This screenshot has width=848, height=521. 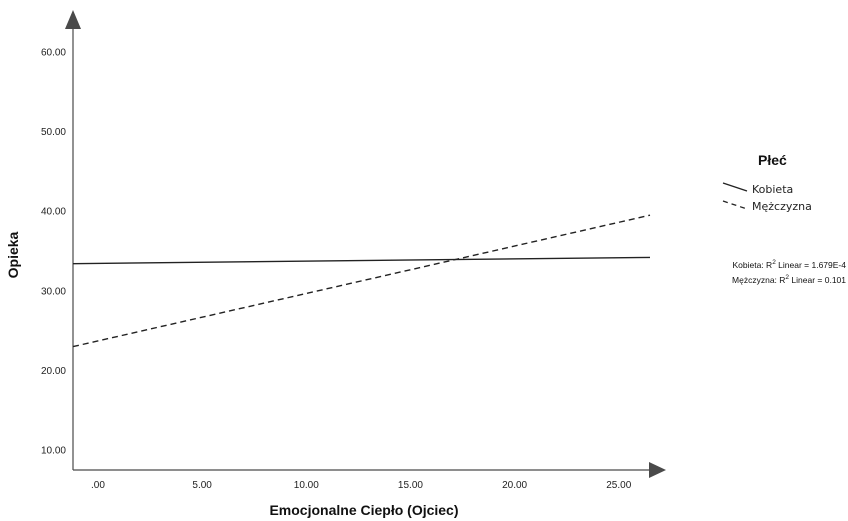 I want to click on y-tick-label: 60.00, so click(x=53, y=52).